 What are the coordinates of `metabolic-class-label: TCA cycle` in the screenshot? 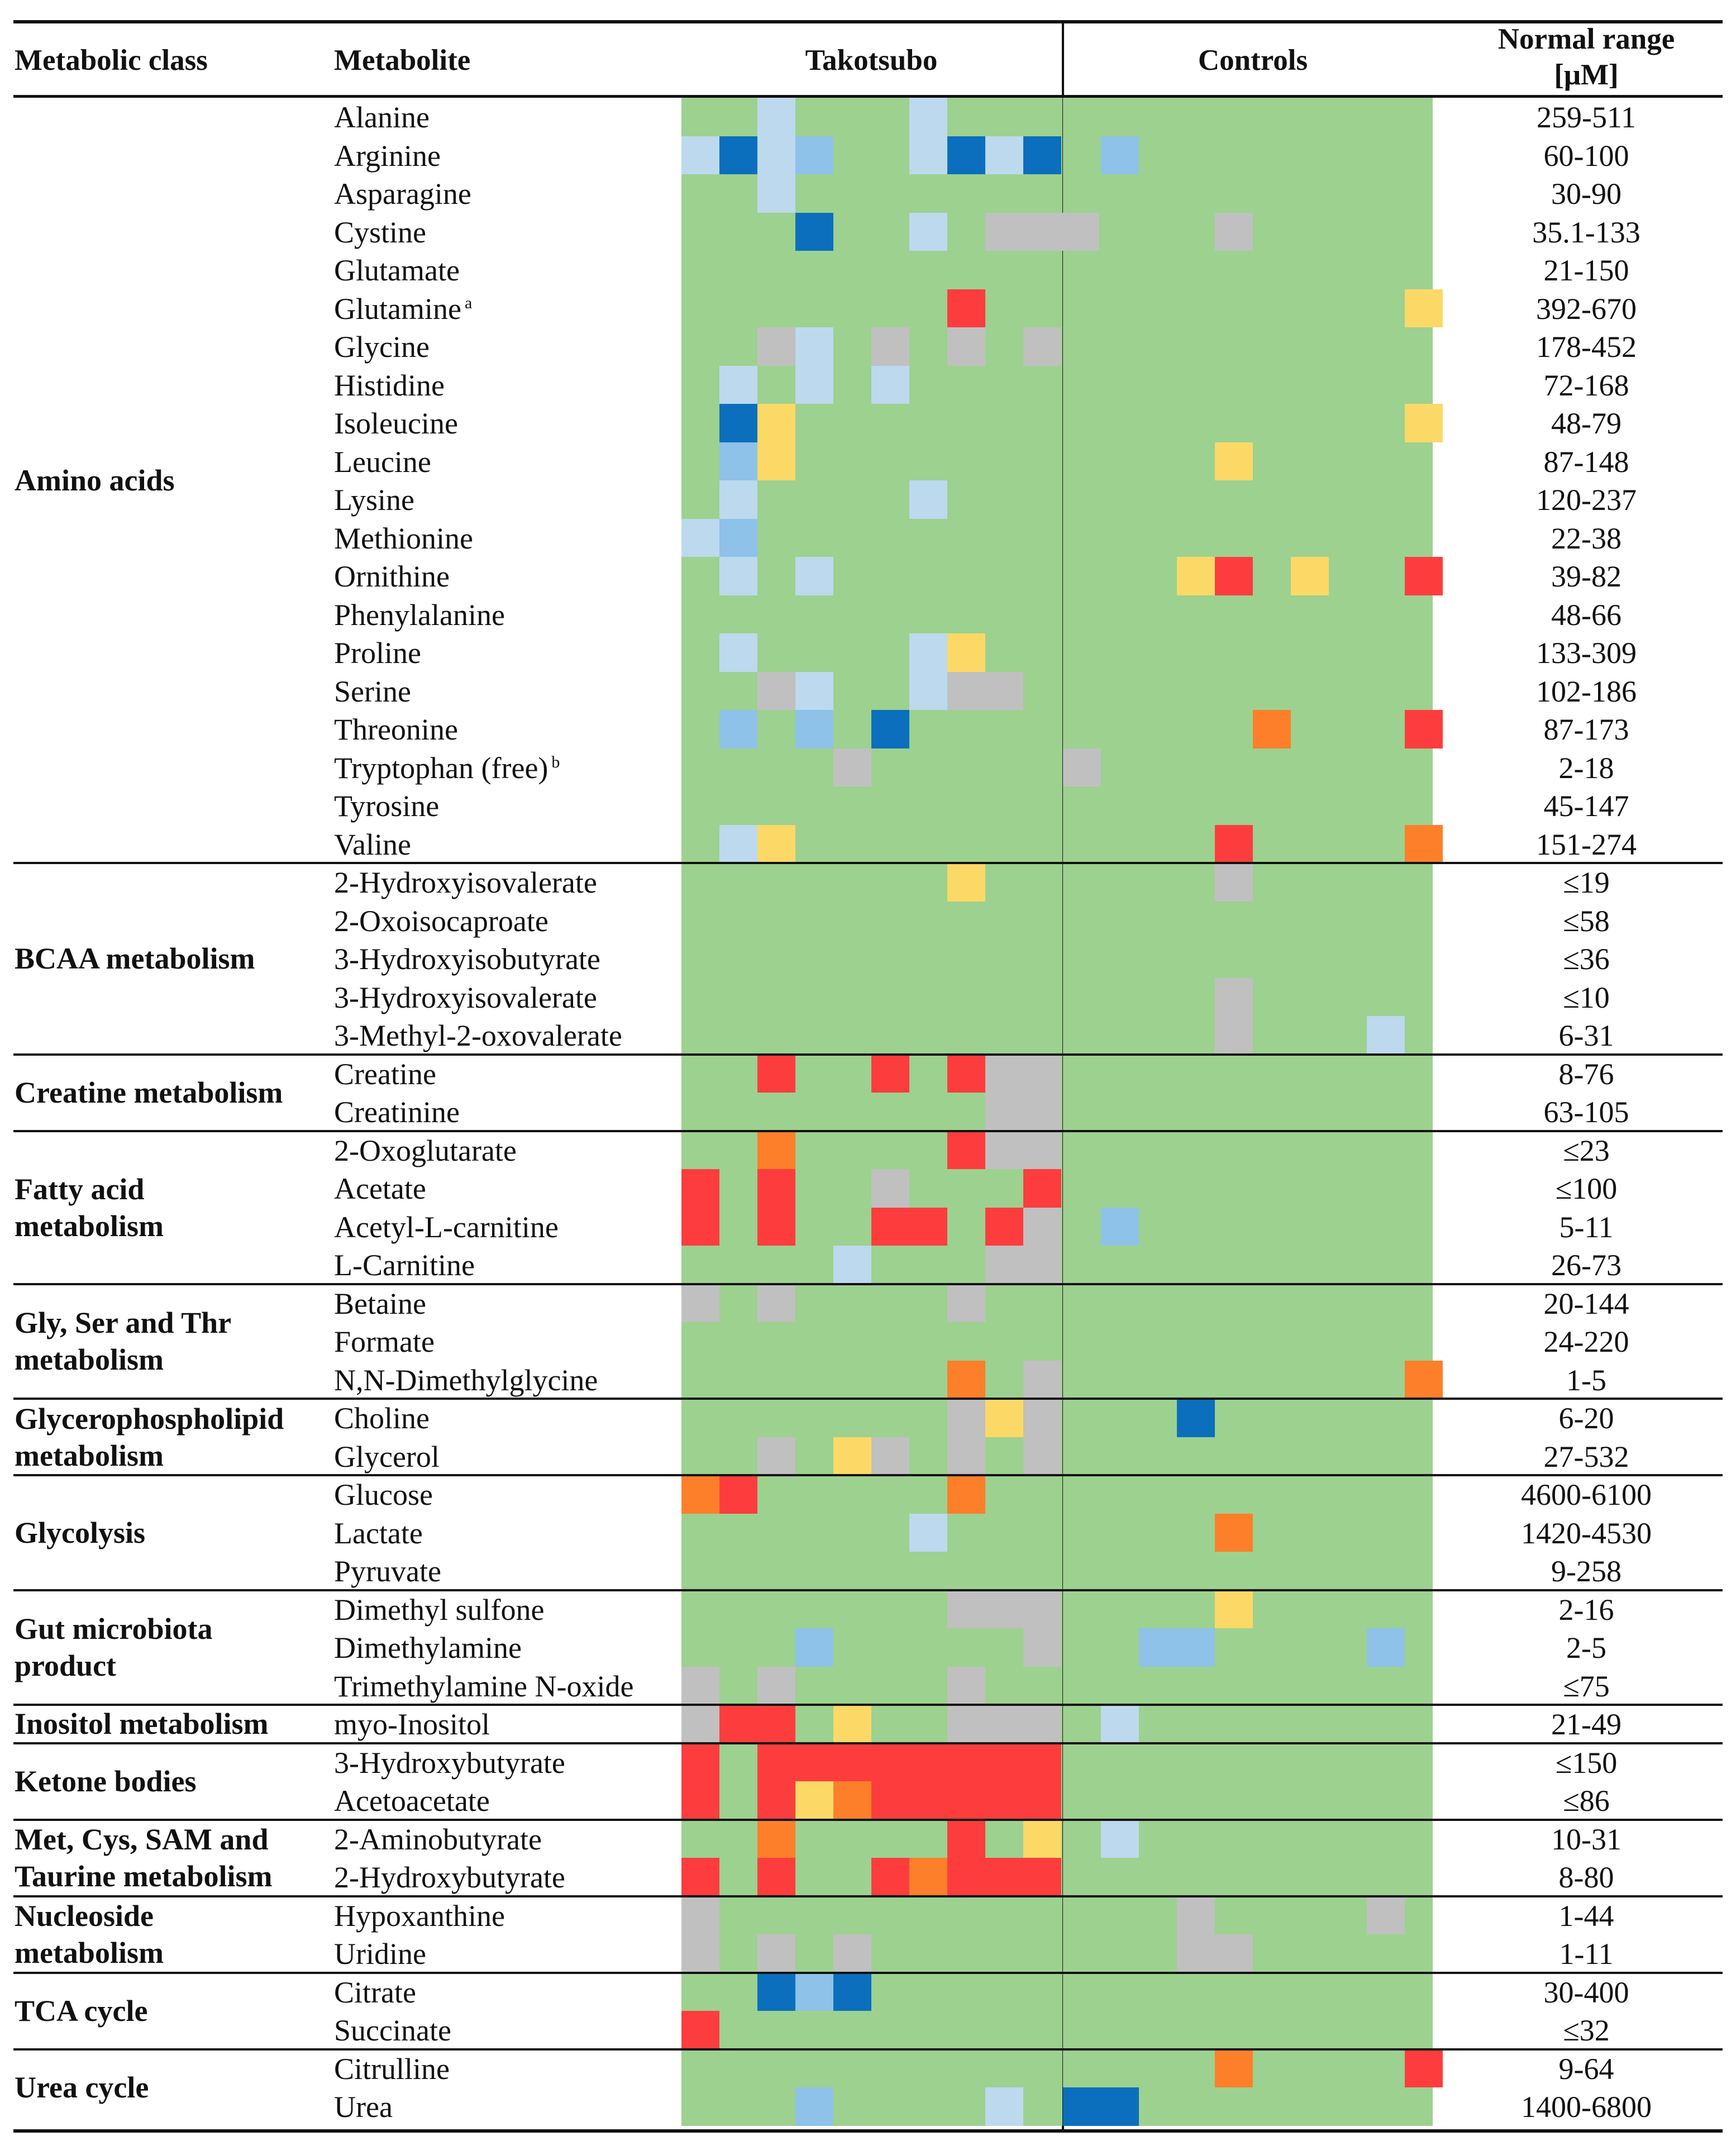 It's located at (81, 2011).